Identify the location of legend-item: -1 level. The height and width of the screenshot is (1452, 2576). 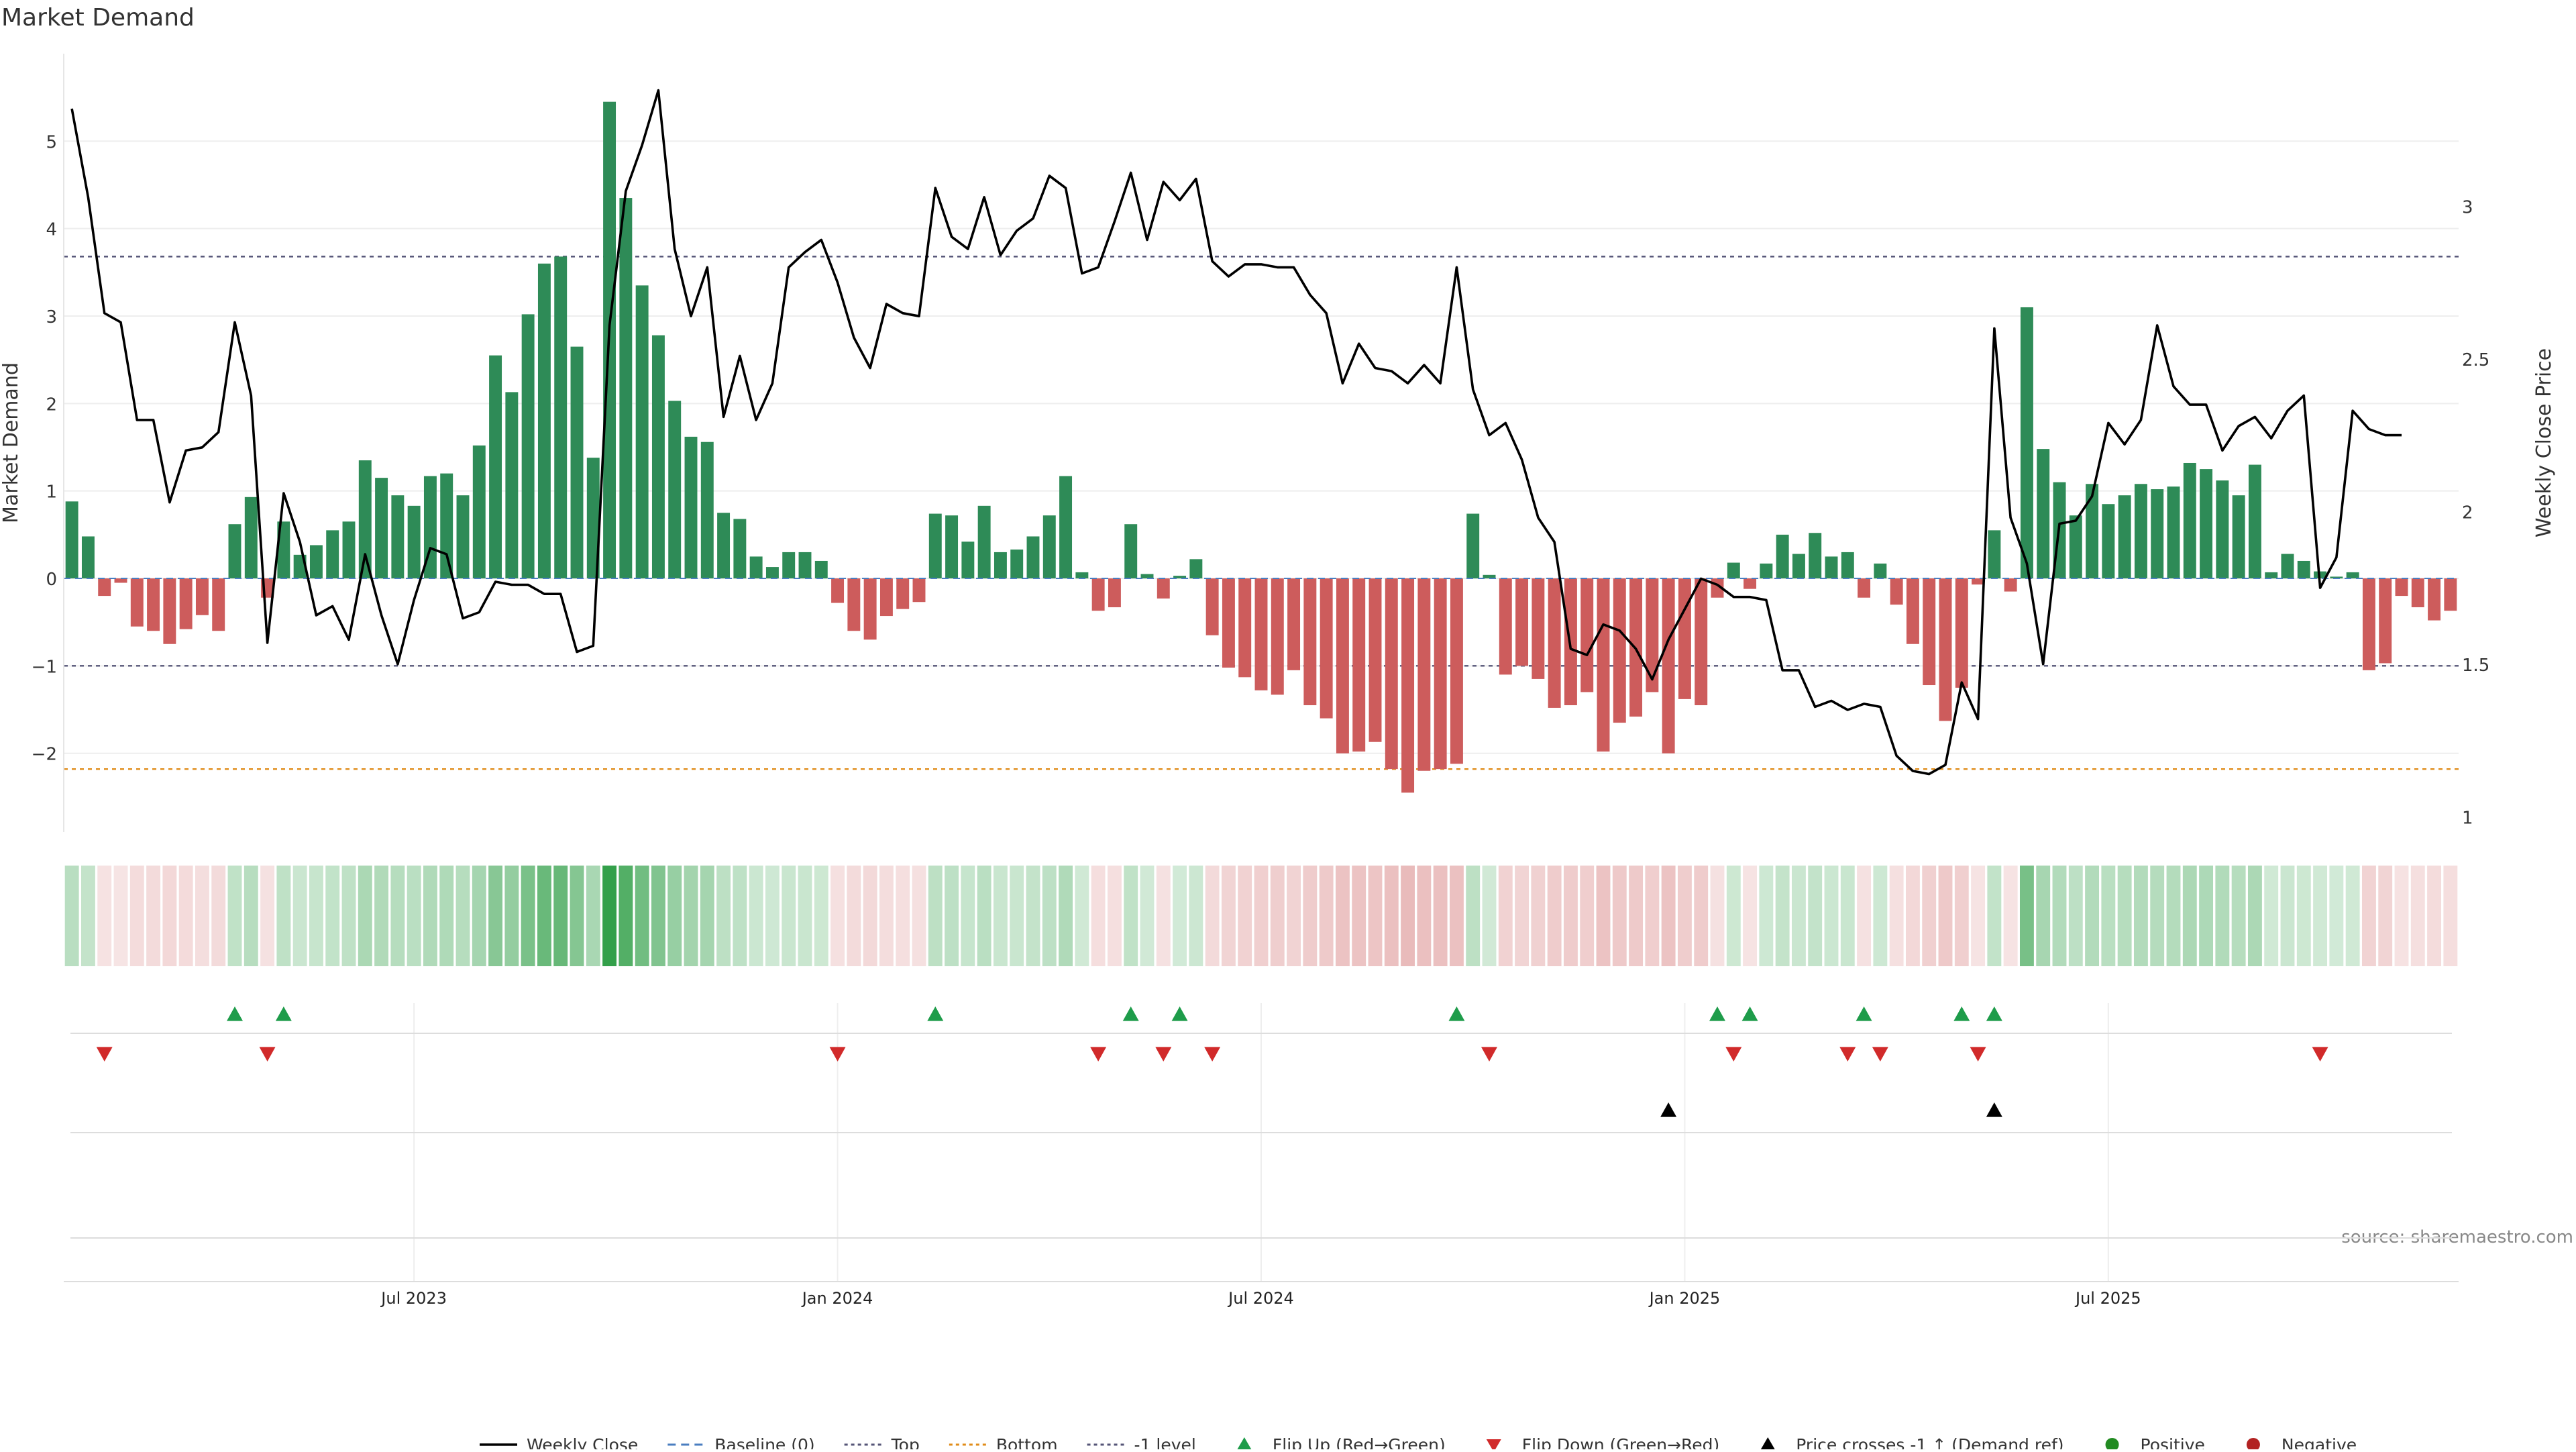
(1141, 1444).